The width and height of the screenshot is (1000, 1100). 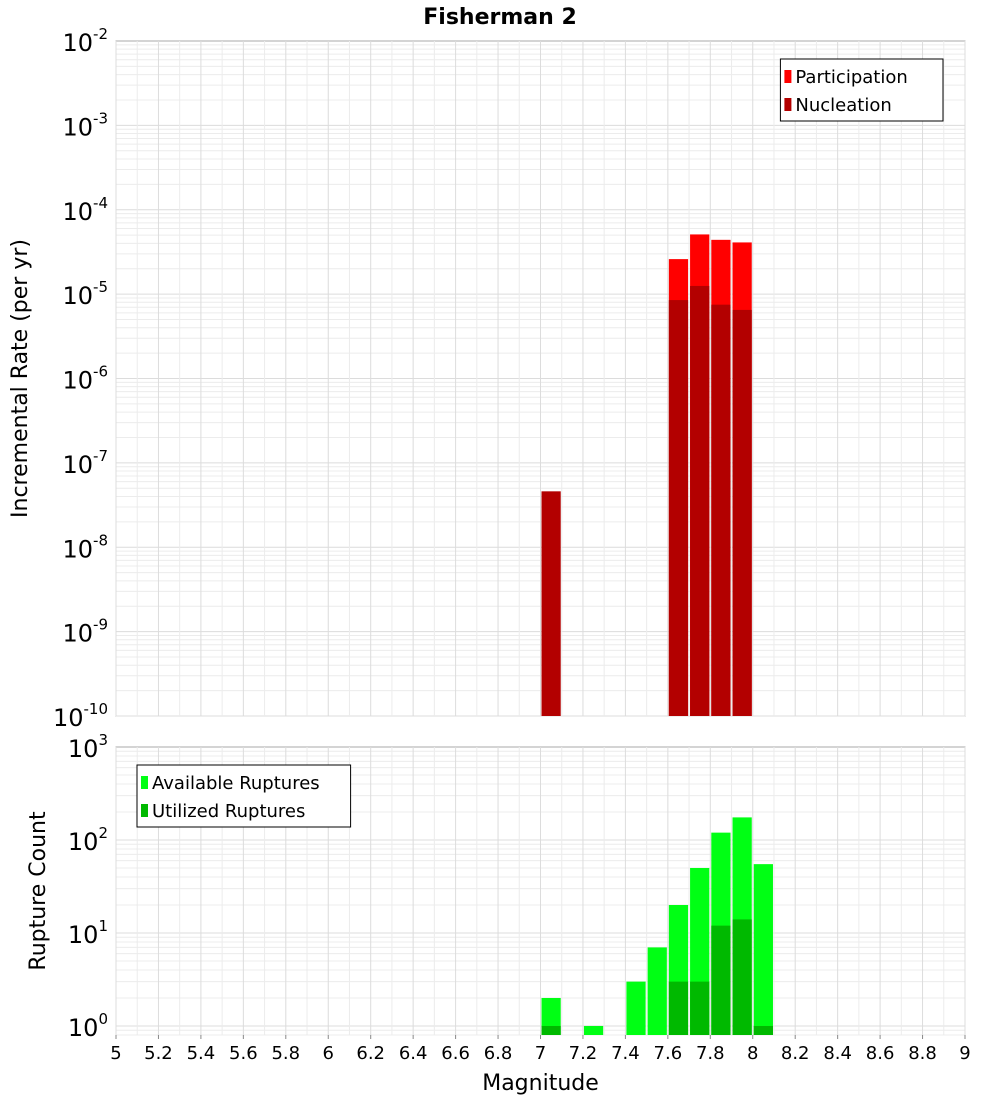 What do you see at coordinates (285, 1053) in the screenshot?
I see `x-tick-label: 5.8` at bounding box center [285, 1053].